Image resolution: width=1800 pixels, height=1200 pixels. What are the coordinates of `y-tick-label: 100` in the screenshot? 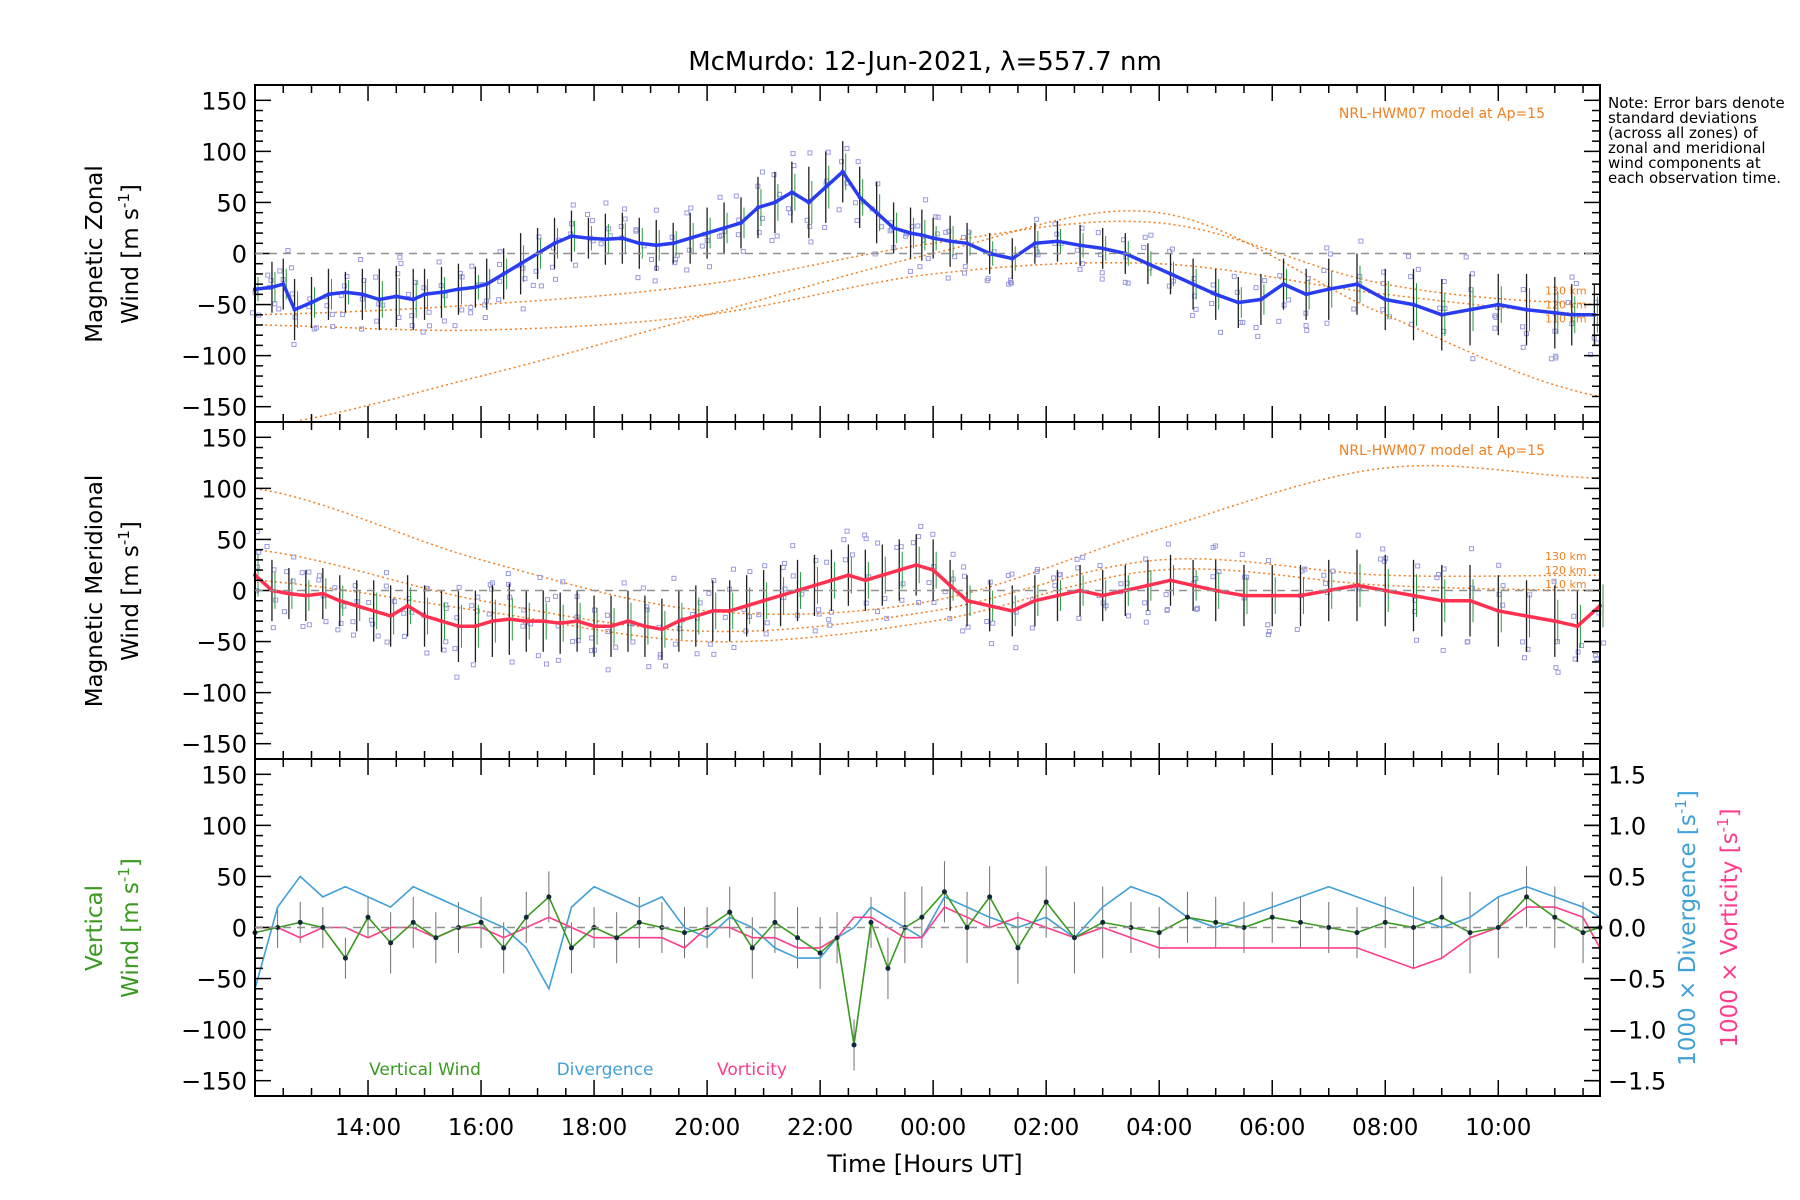 It's located at (224, 826).